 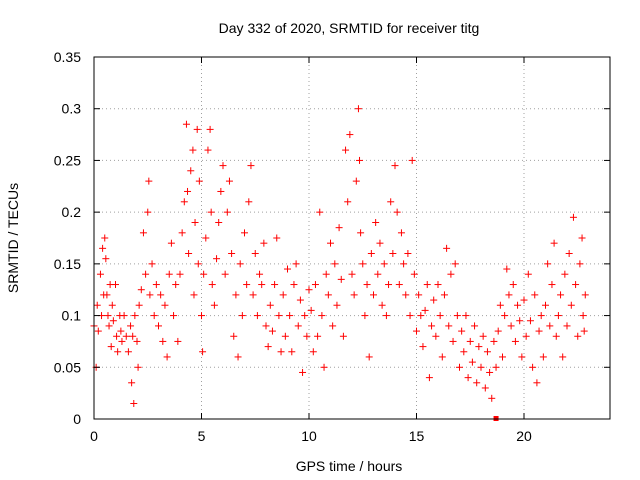 I want to click on y-axis-title: SRMTID / TECUs, so click(x=13, y=238).